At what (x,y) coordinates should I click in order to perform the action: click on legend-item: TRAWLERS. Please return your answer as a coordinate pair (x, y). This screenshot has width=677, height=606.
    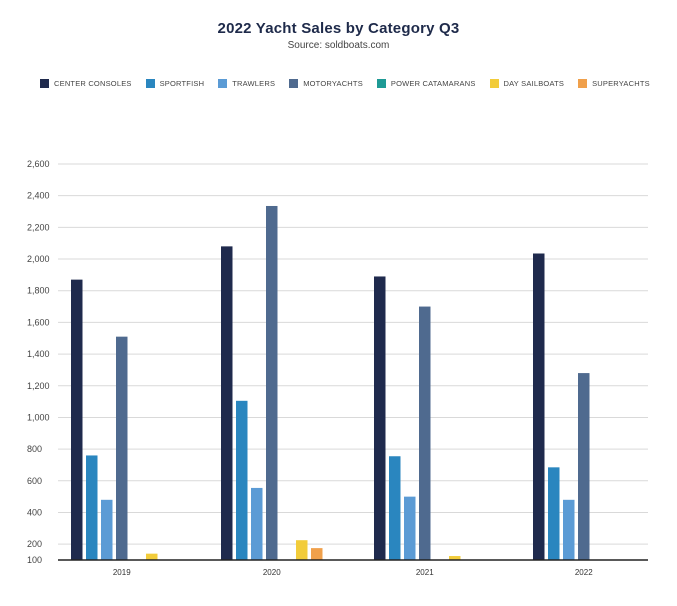
    Looking at the image, I should click on (247, 83).